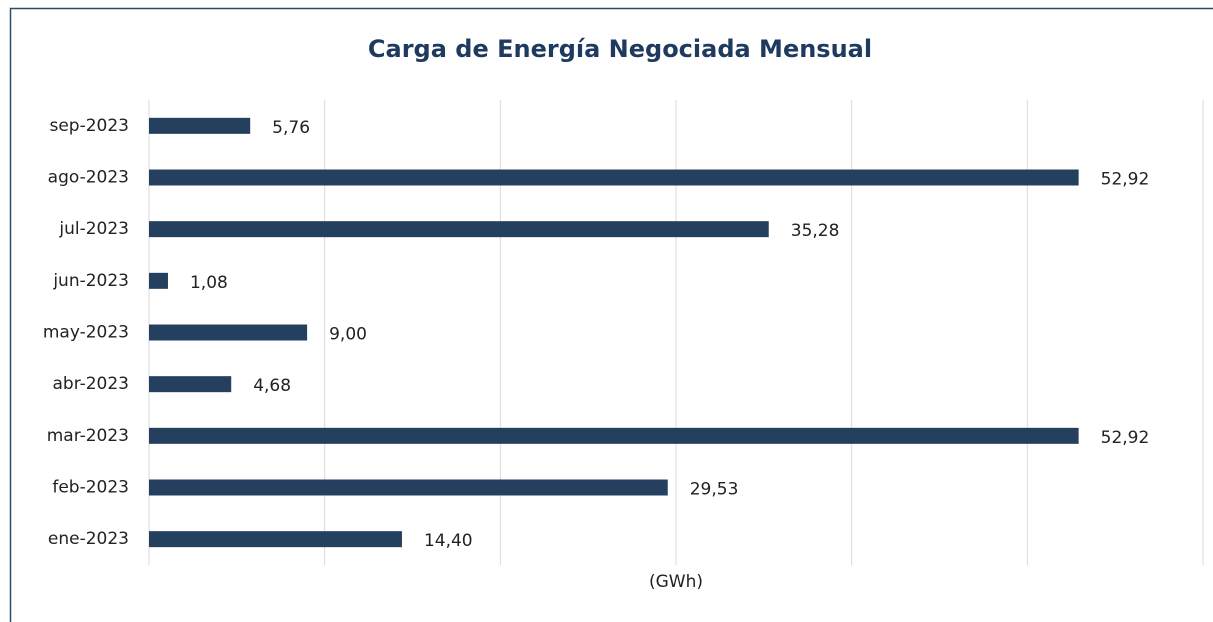  What do you see at coordinates (209, 283) in the screenshot?
I see `data-label: 1,08` at bounding box center [209, 283].